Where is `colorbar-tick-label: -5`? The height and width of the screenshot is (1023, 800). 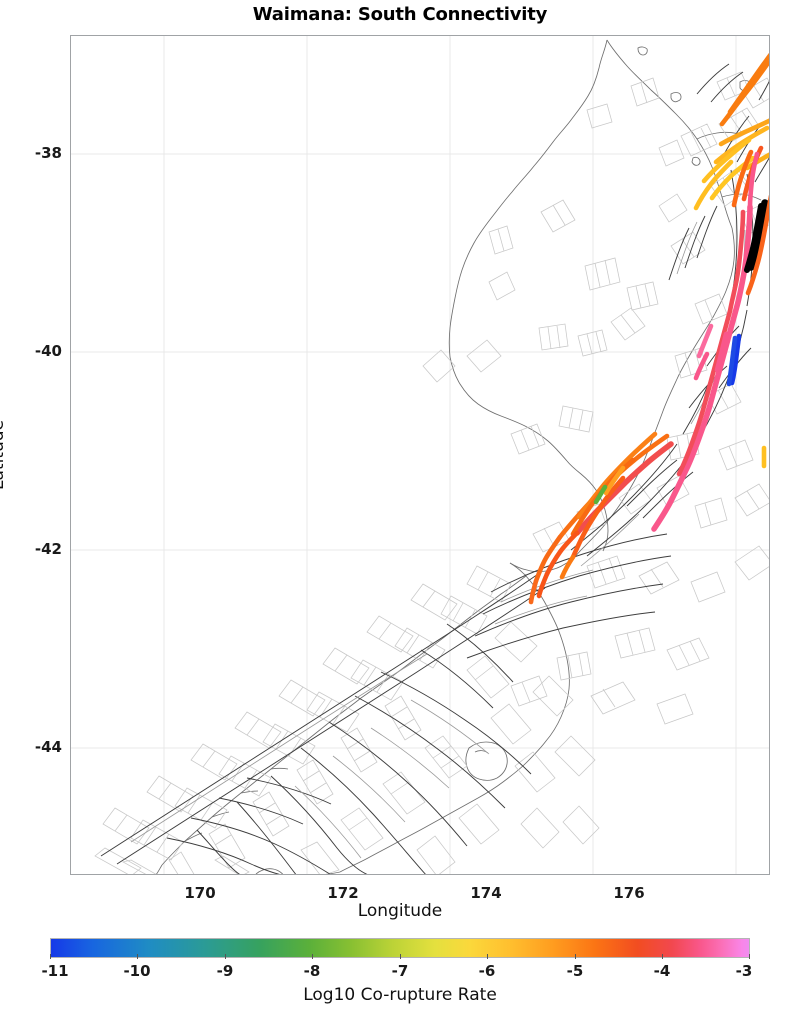
colorbar-tick-label: -5 is located at coordinates (575, 971).